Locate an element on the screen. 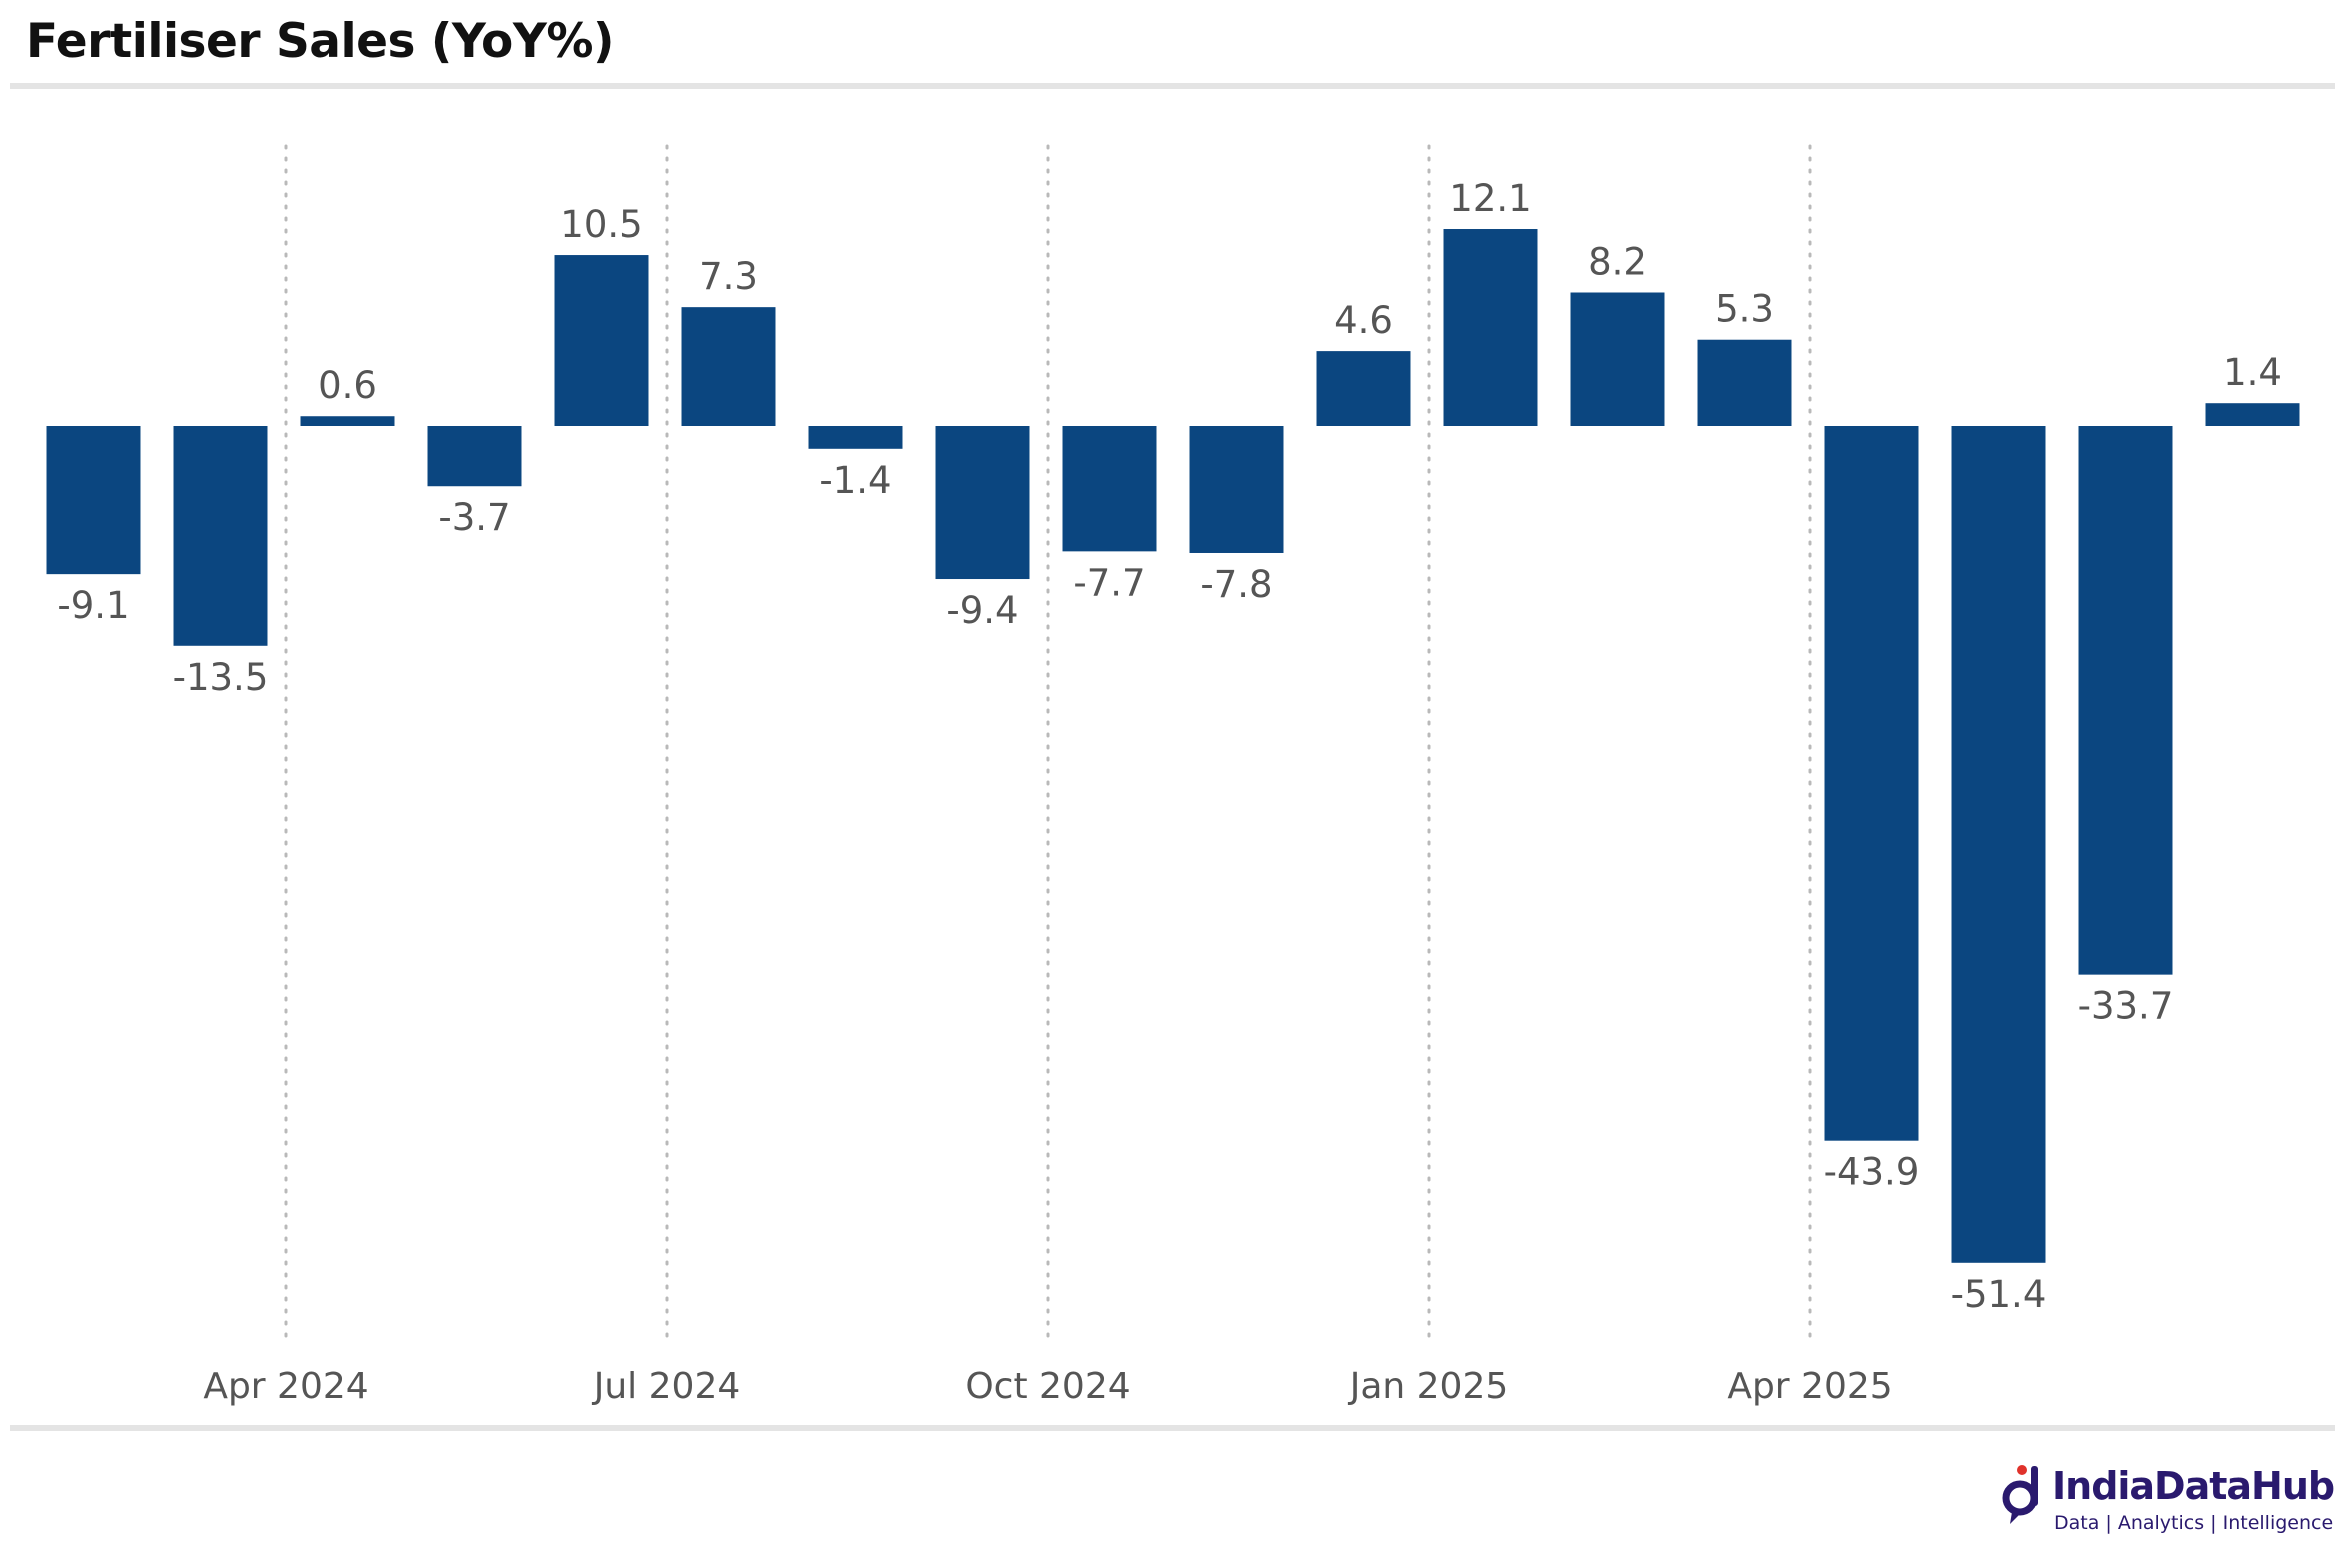 The height and width of the screenshot is (1551, 2342). x-tick-label: Oct 2024 is located at coordinates (1047, 1386).